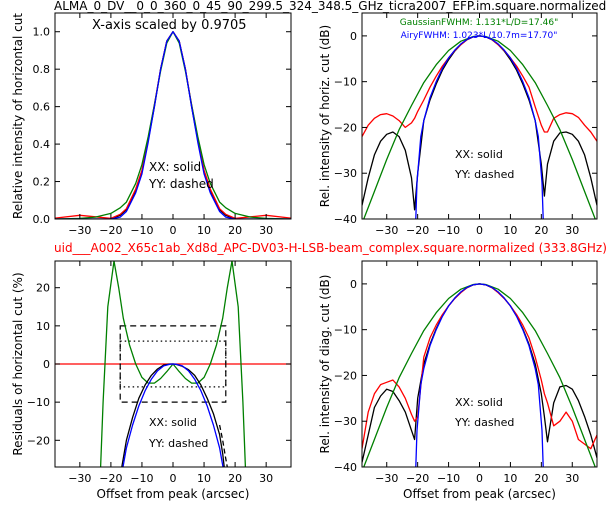 The height and width of the screenshot is (511, 607). What do you see at coordinates (42, 182) in the screenshot?
I see `y-tick-label: 0.2` at bounding box center [42, 182].